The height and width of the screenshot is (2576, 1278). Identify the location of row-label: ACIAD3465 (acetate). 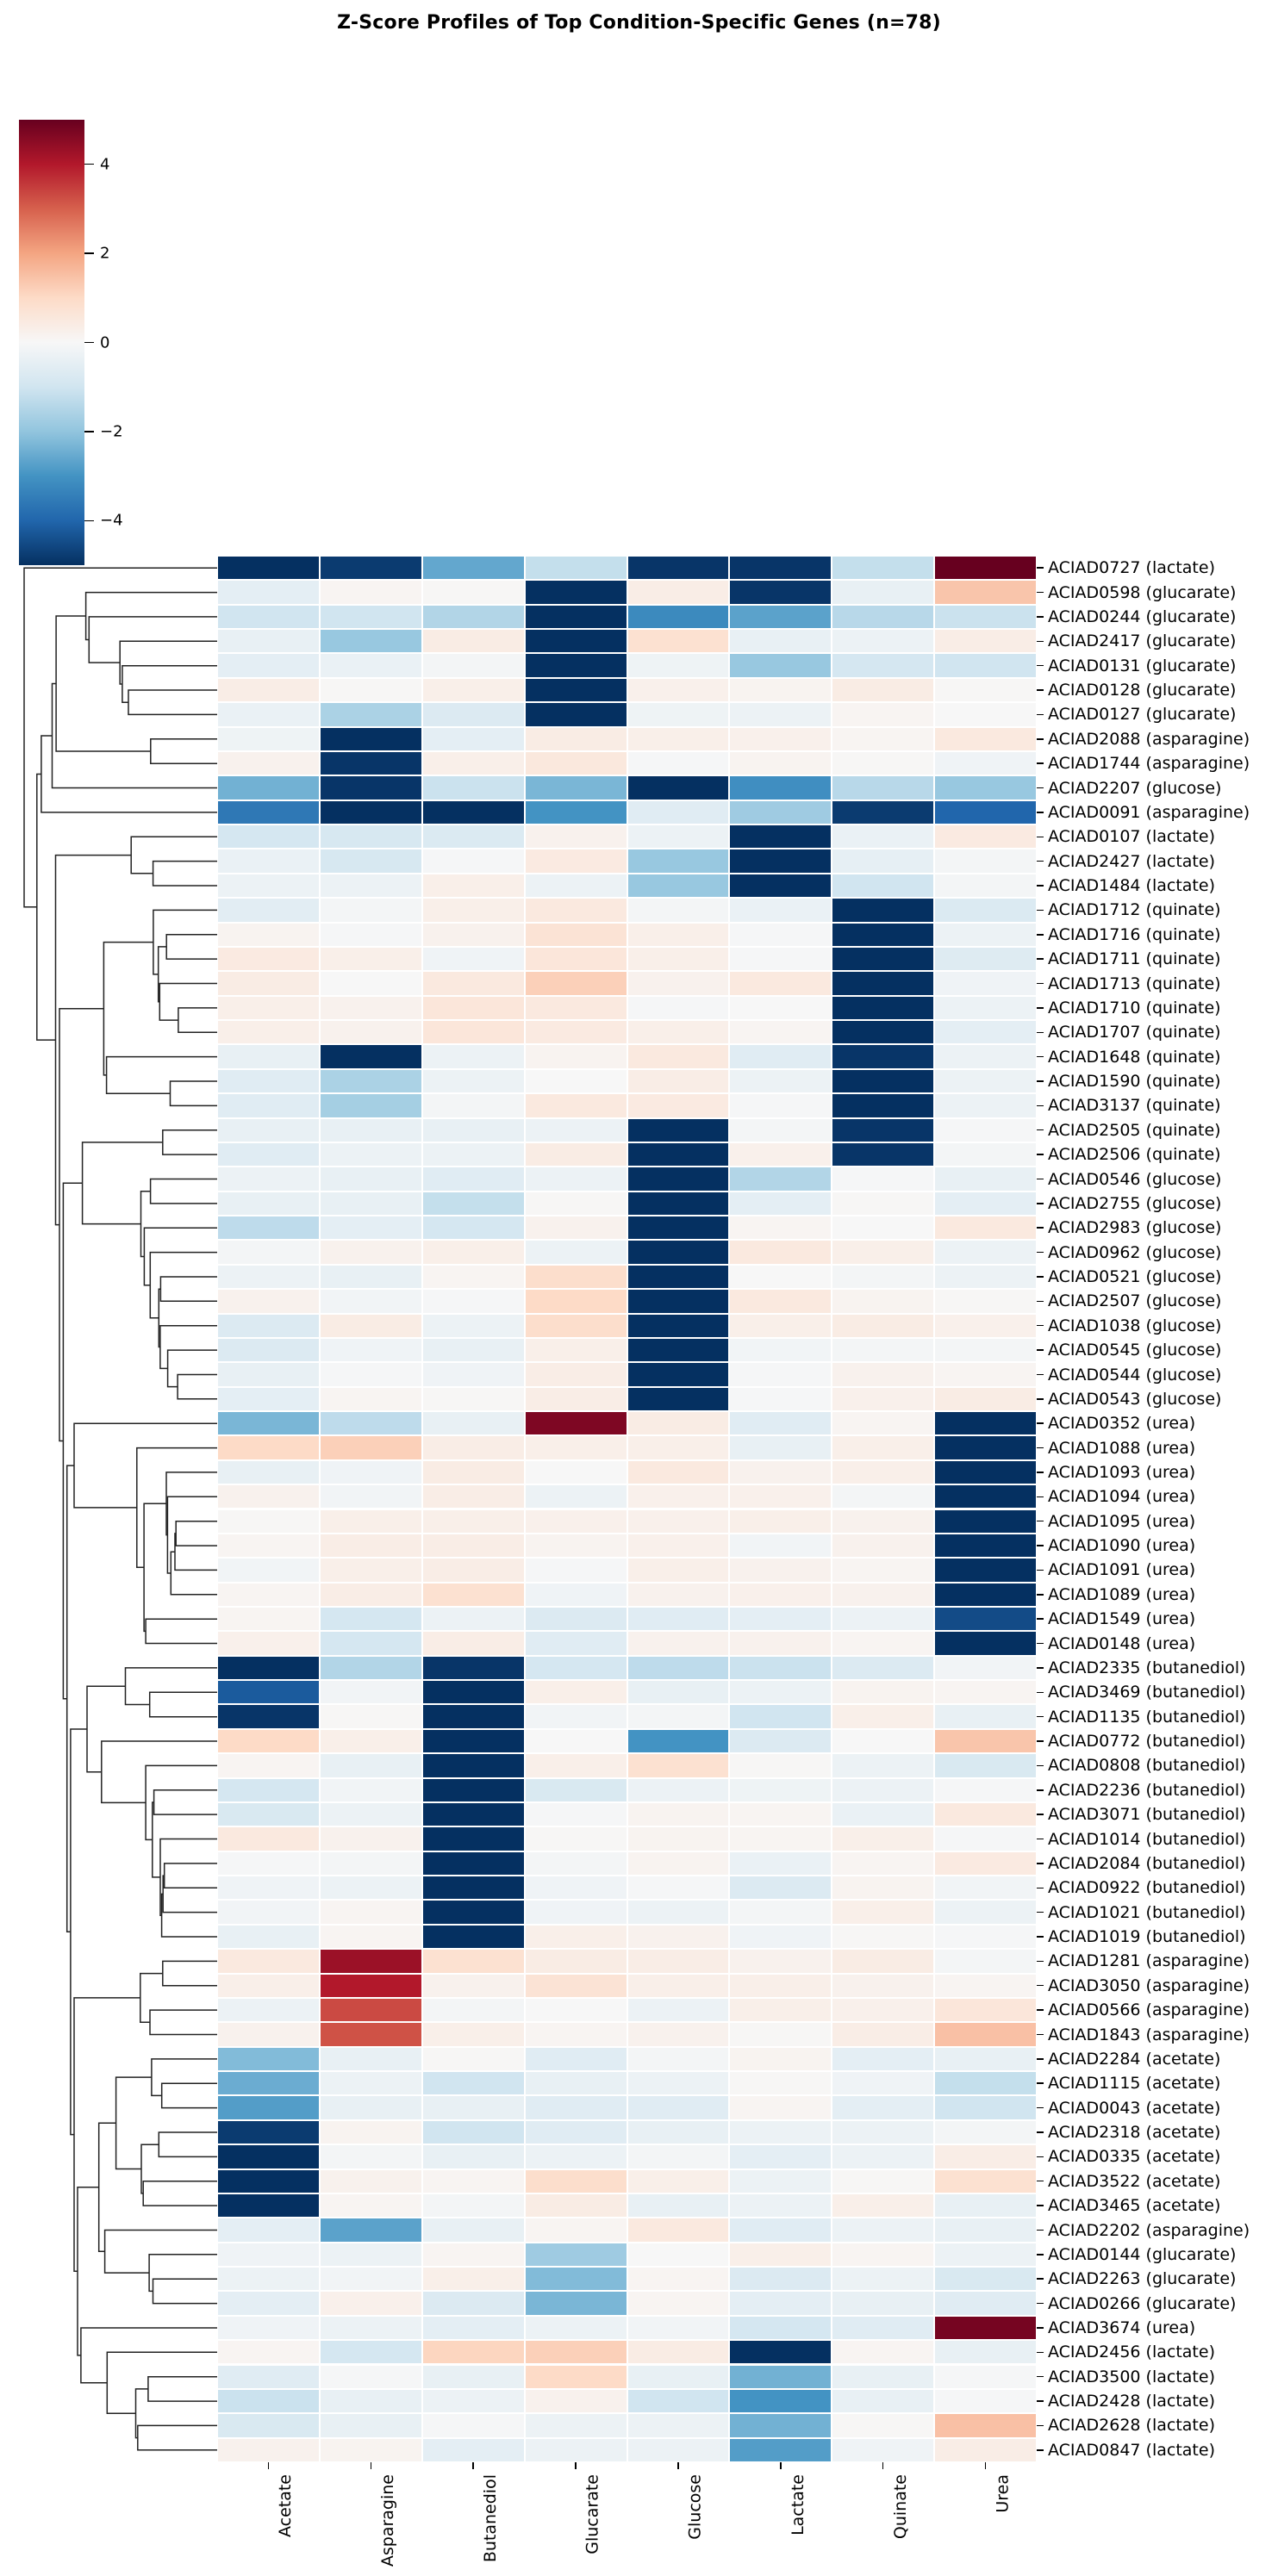
(1134, 2206).